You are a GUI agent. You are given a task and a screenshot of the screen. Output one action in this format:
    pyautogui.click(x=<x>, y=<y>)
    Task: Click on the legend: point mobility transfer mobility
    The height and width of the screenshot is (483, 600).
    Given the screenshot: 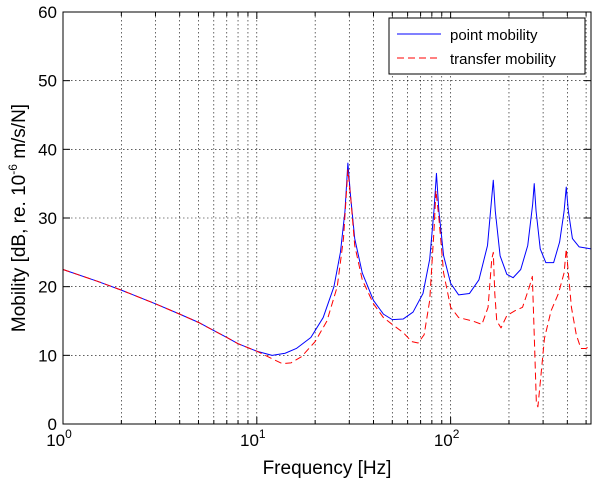 What is the action you would take?
    pyautogui.click(x=487, y=46)
    